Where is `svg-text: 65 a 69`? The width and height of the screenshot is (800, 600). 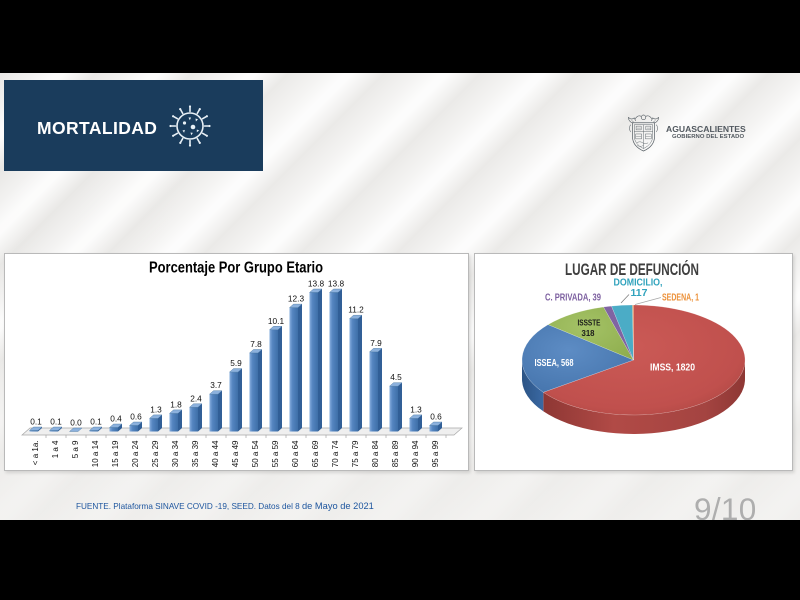 svg-text: 65 a 69 is located at coordinates (315, 453).